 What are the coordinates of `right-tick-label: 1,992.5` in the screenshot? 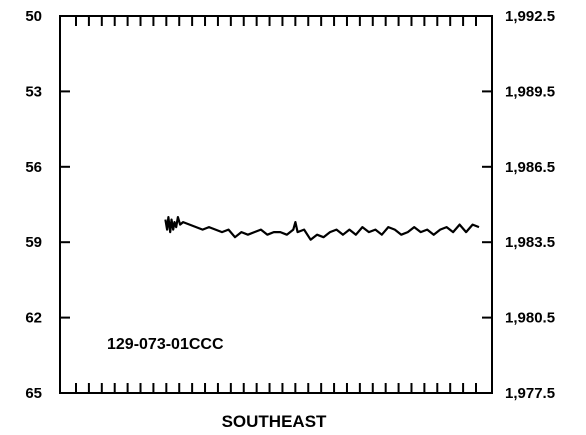 It's located at (530, 16).